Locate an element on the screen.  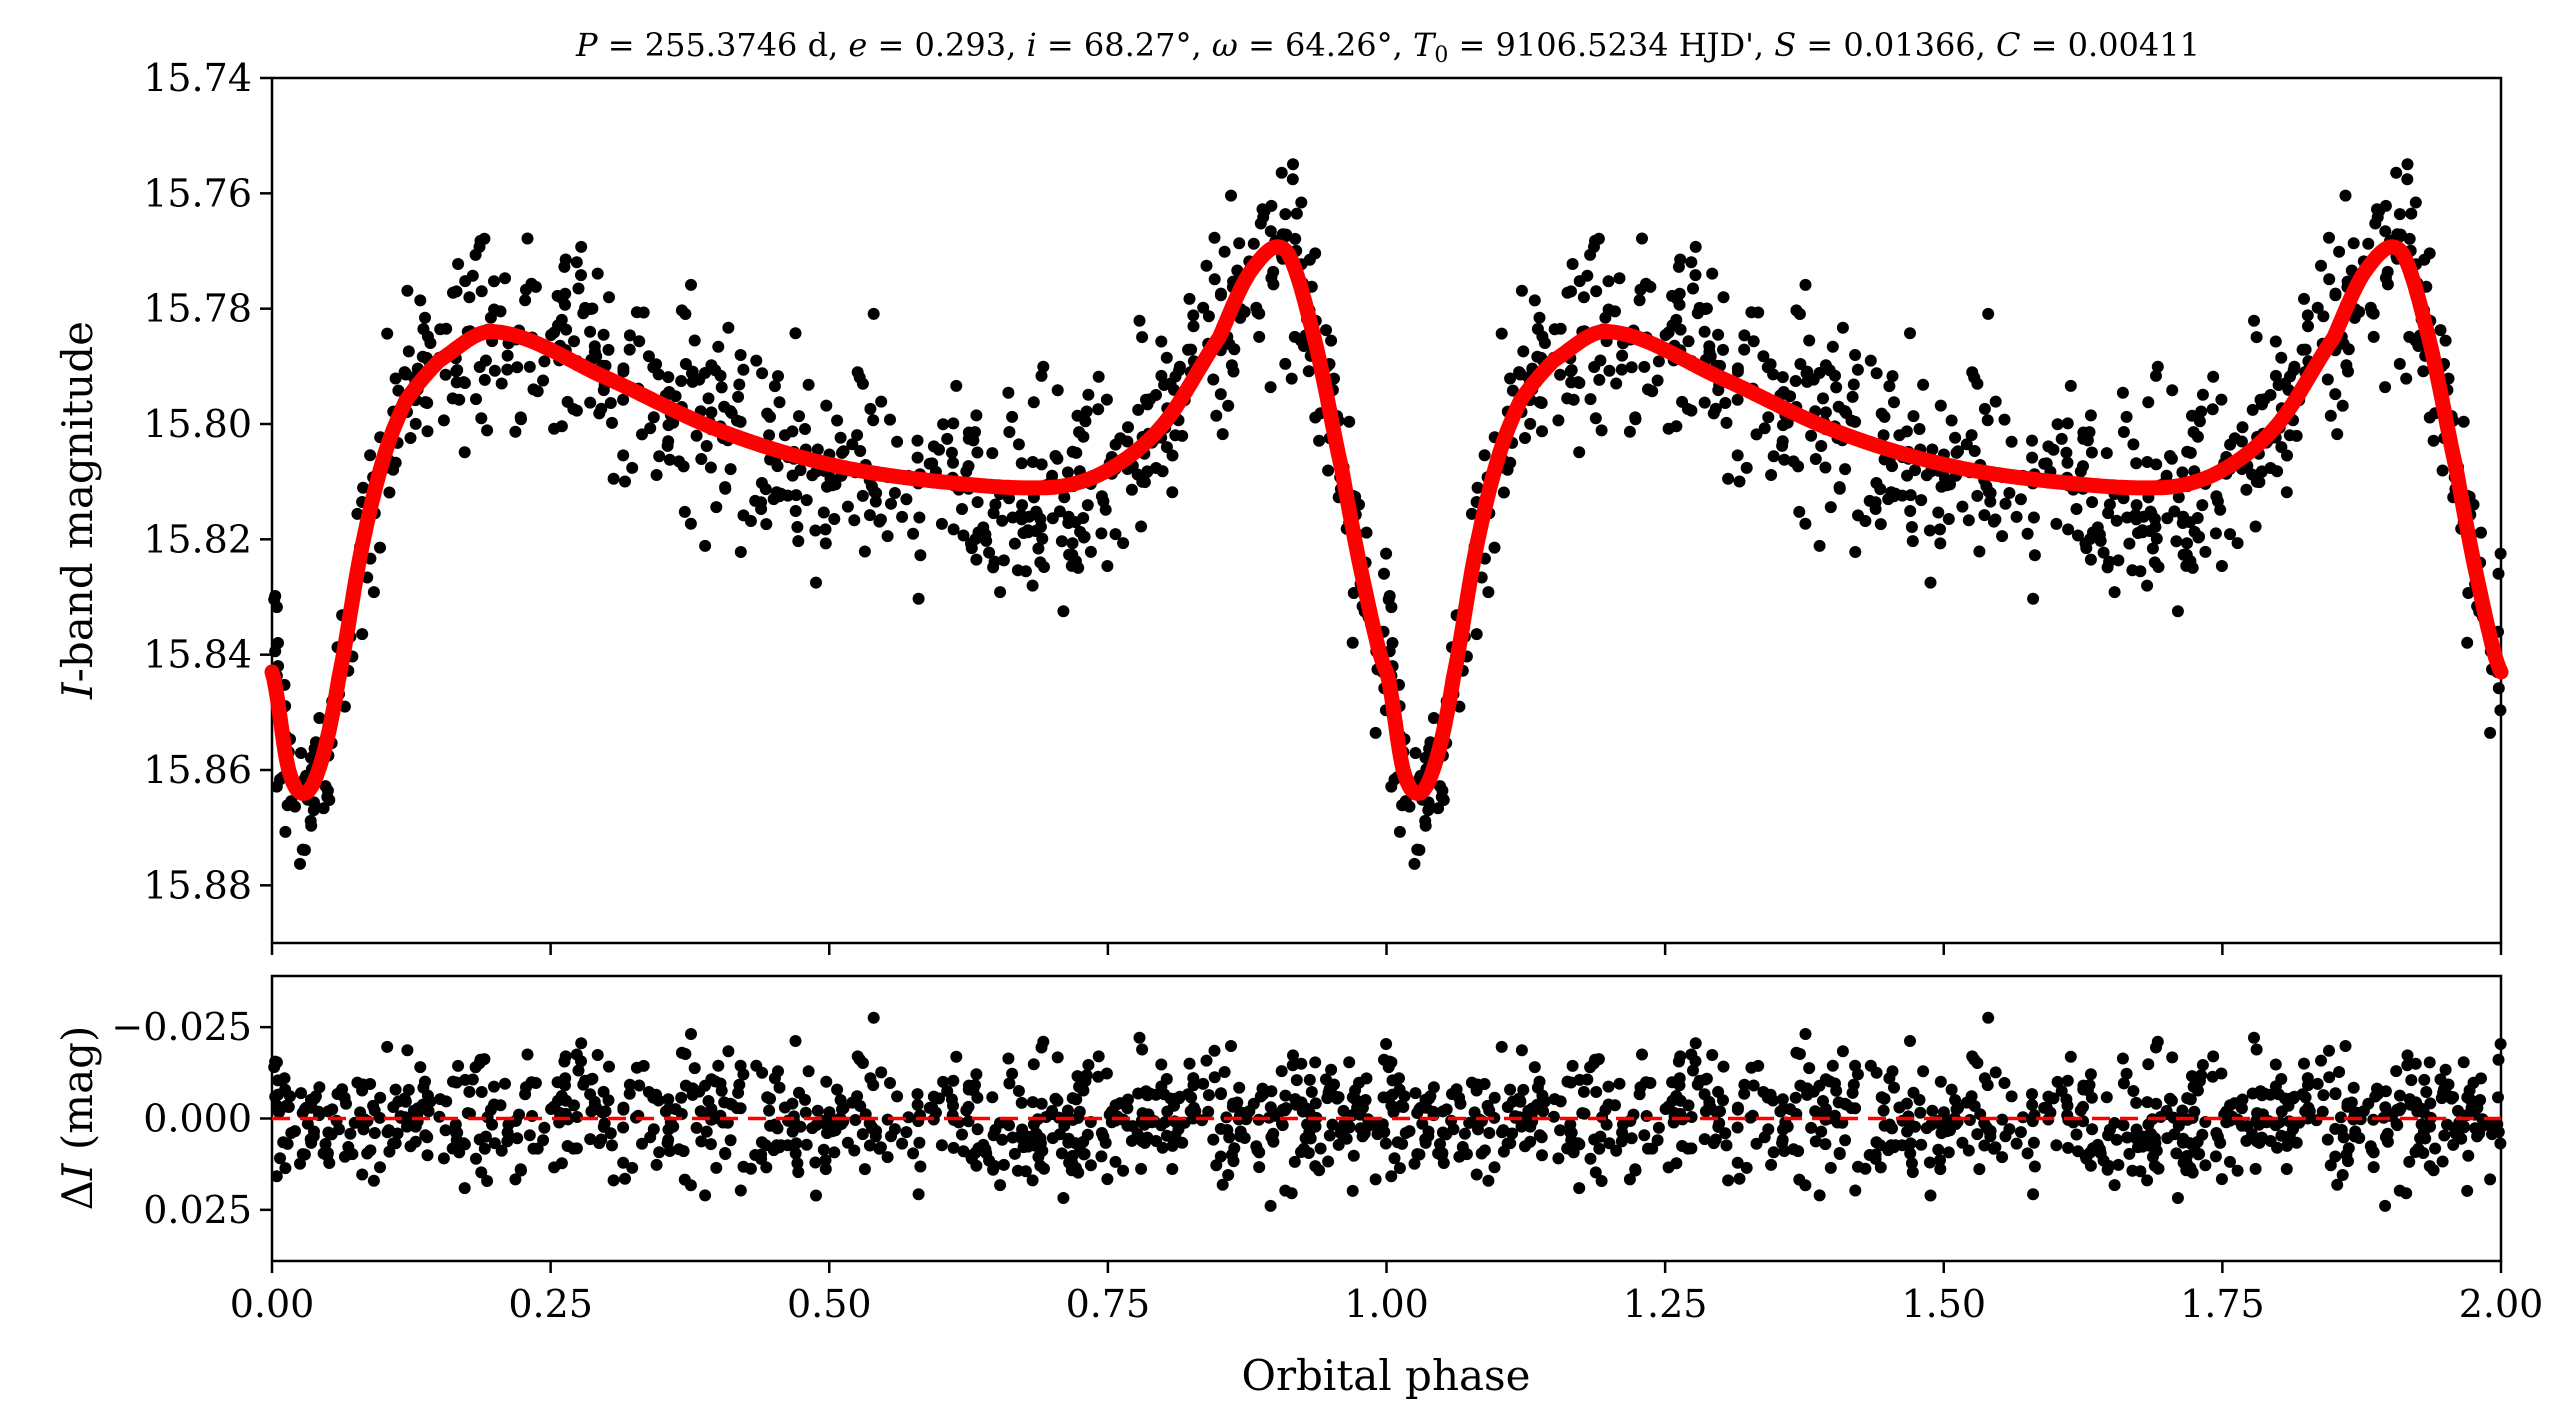
bottom-x-ticks: 0.00 0.25 0.50 0.75 1.00 1.25 1.50 1.75 2.00 is located at coordinates (1386, 1293).